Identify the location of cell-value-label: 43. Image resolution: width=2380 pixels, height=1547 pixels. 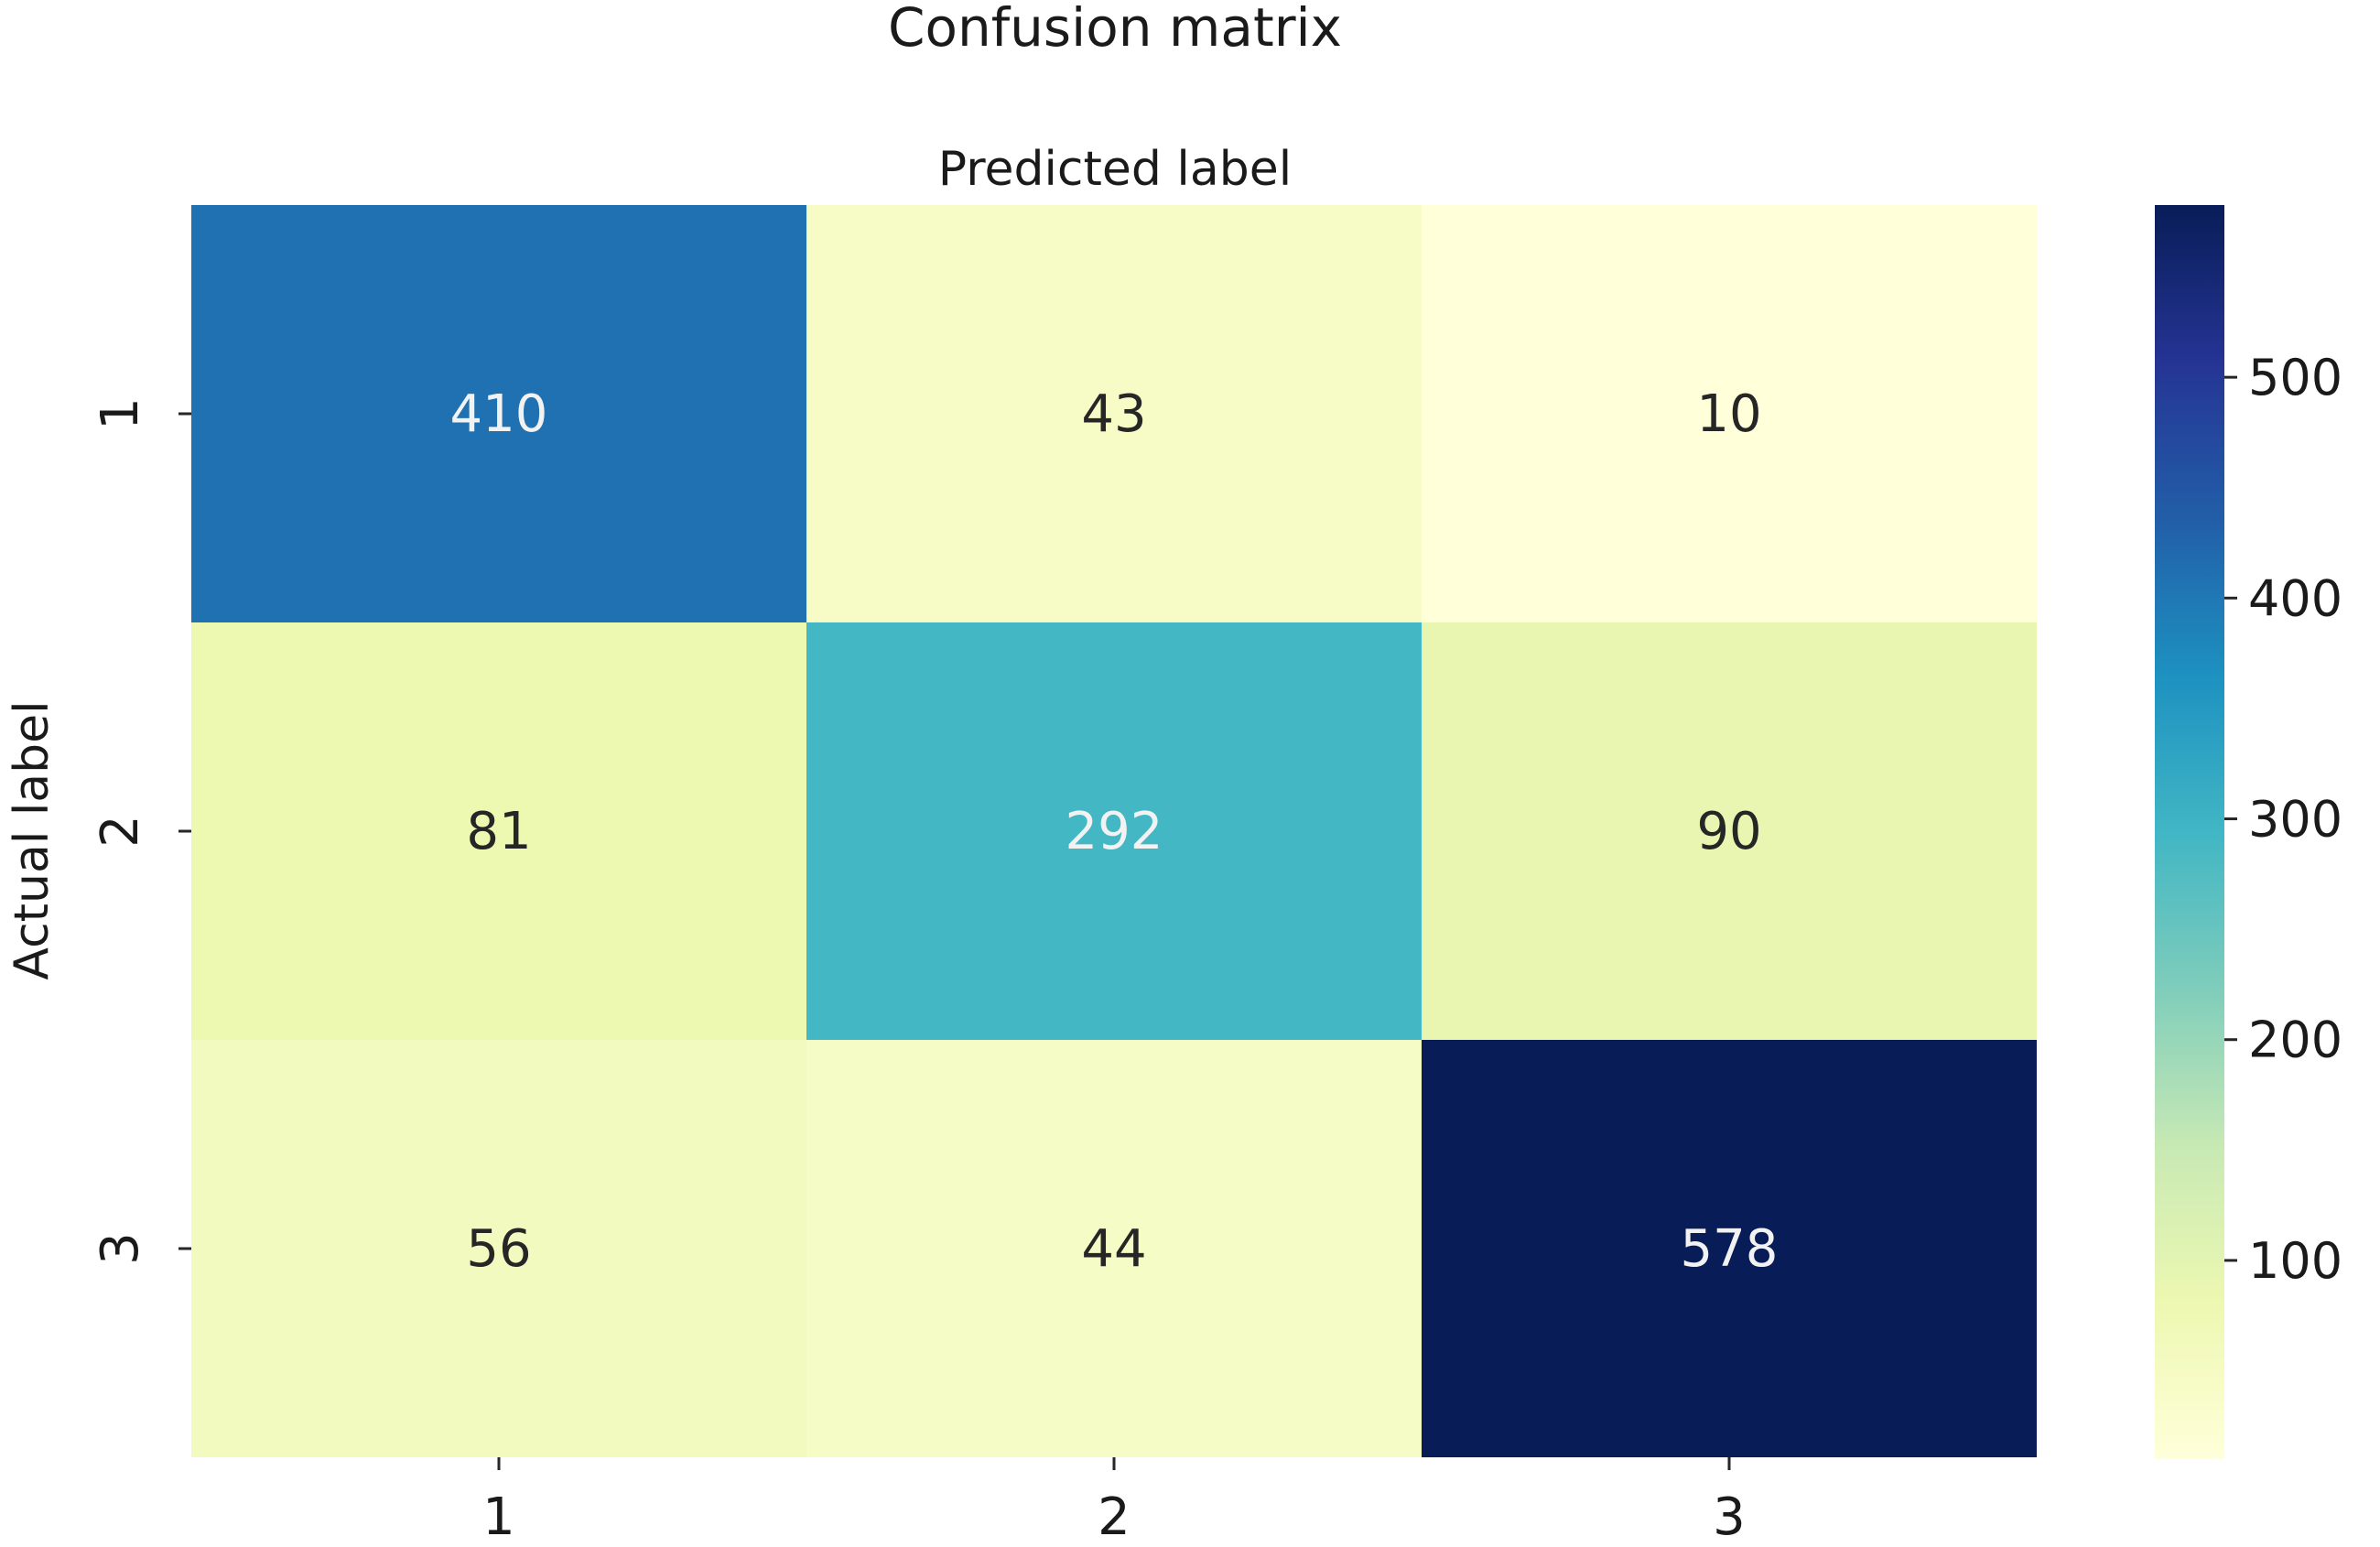
(1113, 414).